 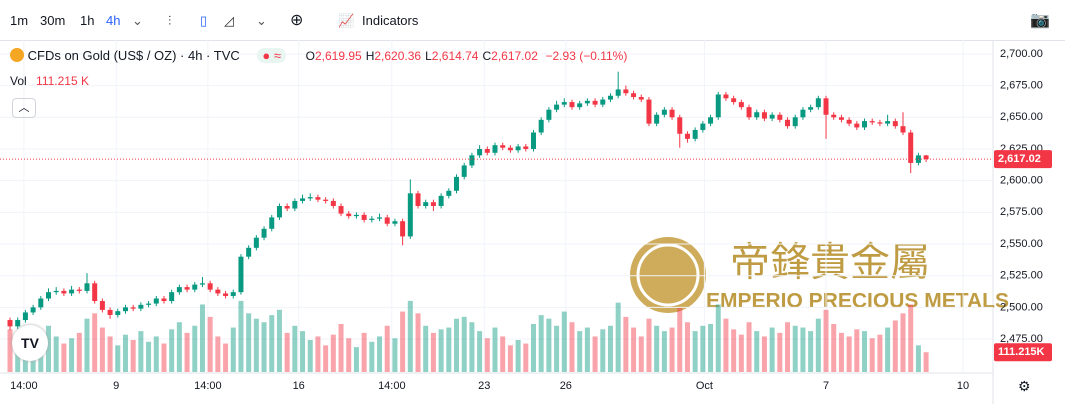 What do you see at coordinates (113, 20) in the screenshot?
I see `interval-active: 4h` at bounding box center [113, 20].